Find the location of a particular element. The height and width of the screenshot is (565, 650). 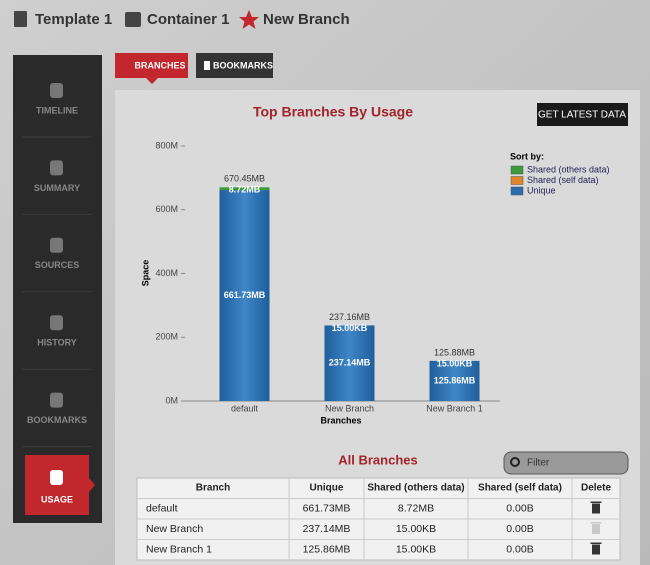

column-header: Branch is located at coordinates (213, 488).